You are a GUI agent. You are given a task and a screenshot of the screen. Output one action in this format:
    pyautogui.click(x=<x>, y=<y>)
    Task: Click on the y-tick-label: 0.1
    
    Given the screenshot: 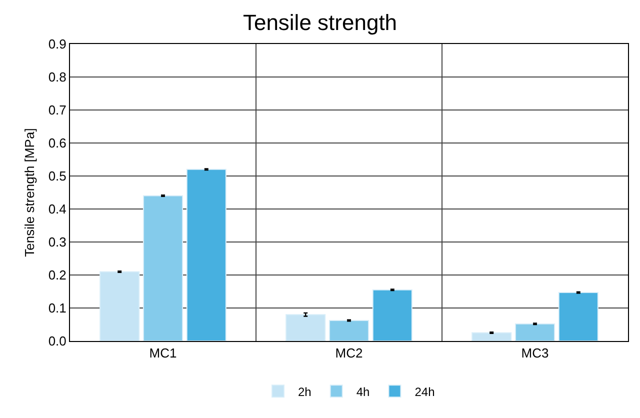 What is the action you would take?
    pyautogui.click(x=57, y=308)
    